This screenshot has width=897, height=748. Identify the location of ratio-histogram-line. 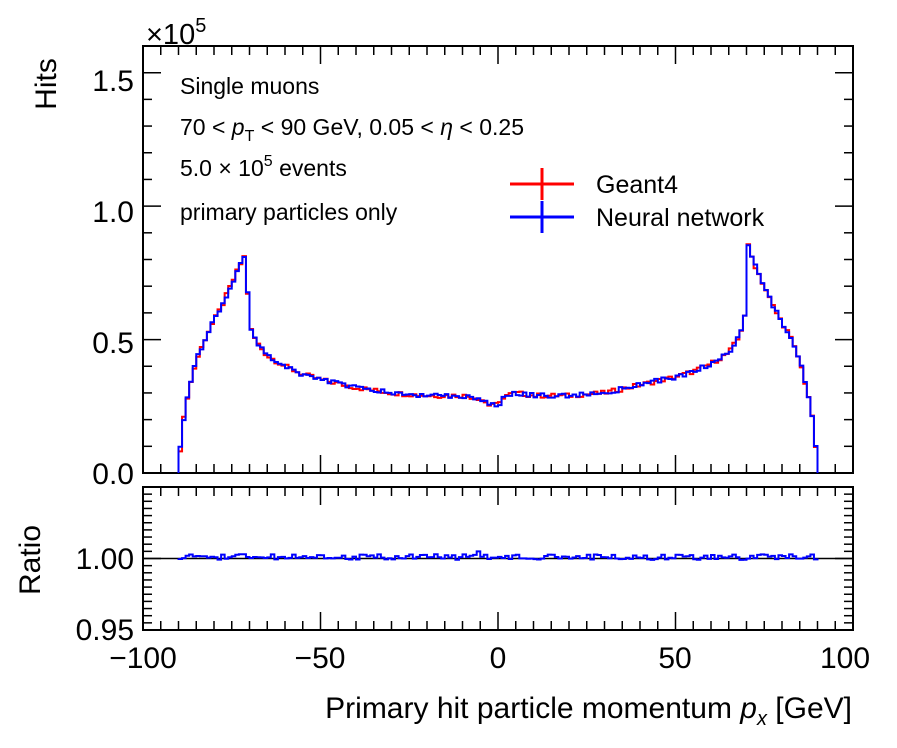
(498, 555).